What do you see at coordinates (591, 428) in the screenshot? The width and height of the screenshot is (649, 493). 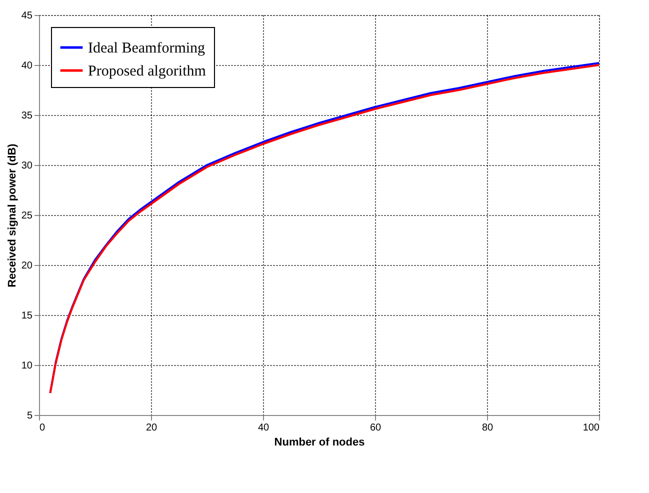 I see `x-tick-label: 100` at bounding box center [591, 428].